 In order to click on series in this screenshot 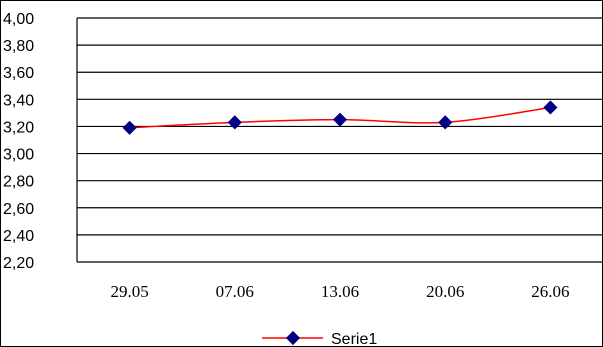, I will do `click(340, 117)`.